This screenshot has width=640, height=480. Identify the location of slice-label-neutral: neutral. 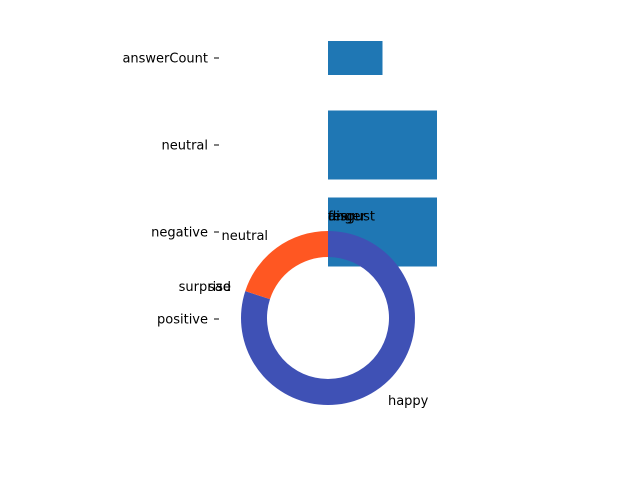
(245, 236).